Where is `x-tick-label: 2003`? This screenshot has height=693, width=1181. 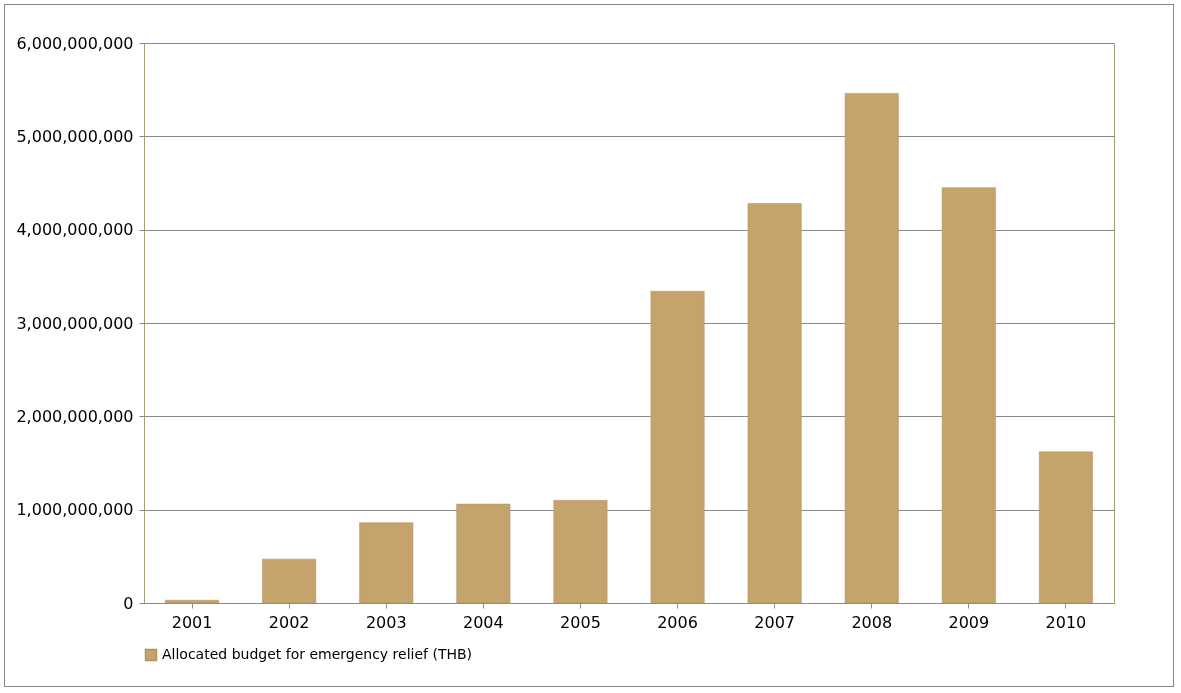 x-tick-label: 2003 is located at coordinates (386, 622).